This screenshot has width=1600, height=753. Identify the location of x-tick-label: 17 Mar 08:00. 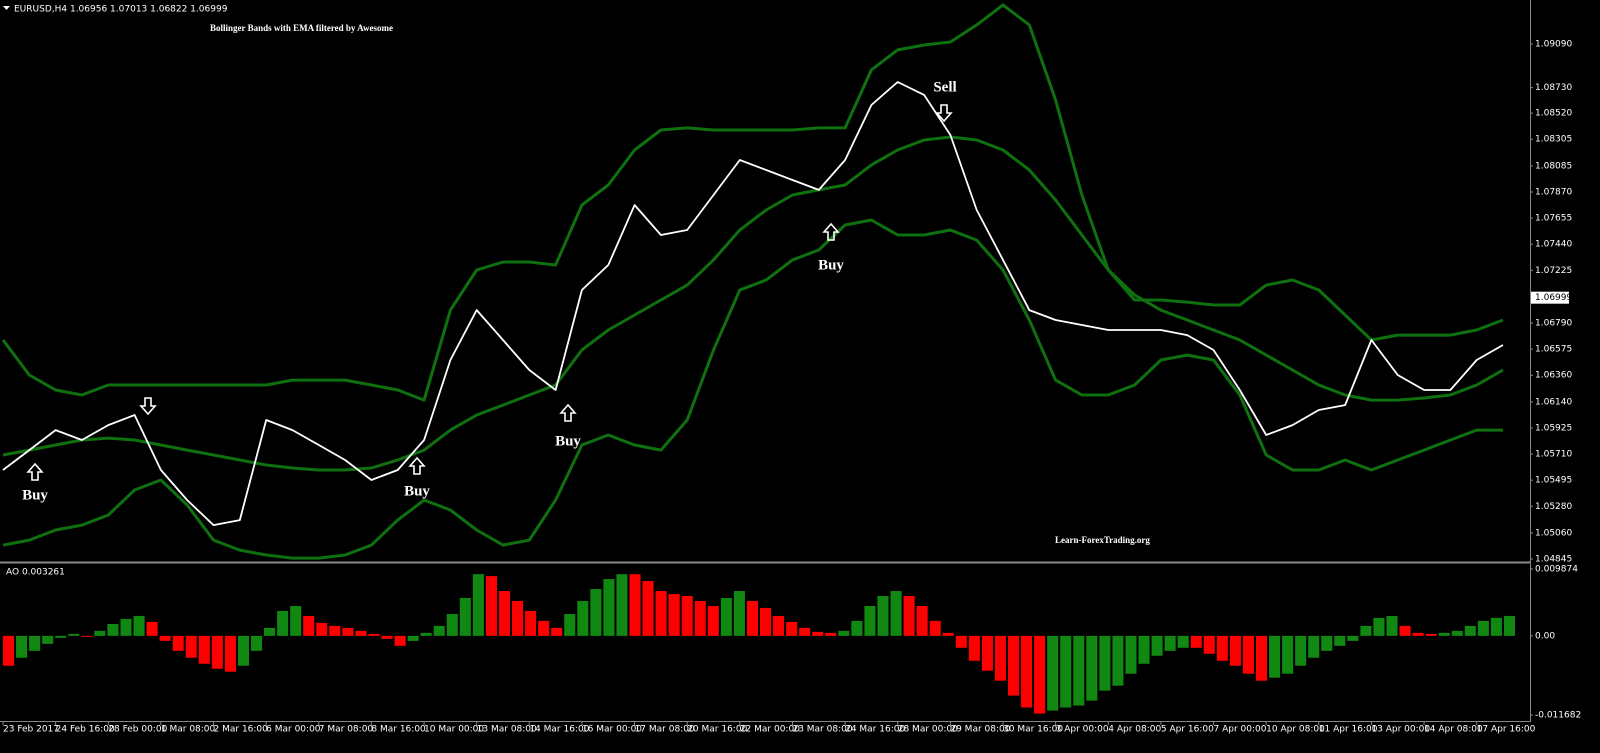
(665, 730).